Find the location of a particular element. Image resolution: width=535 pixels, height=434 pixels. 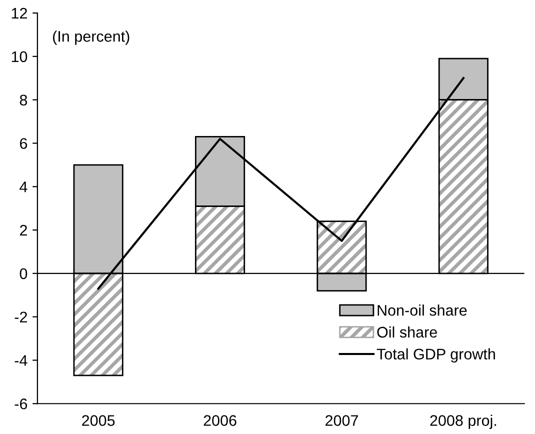

legend-label: Oil share is located at coordinates (407, 332).